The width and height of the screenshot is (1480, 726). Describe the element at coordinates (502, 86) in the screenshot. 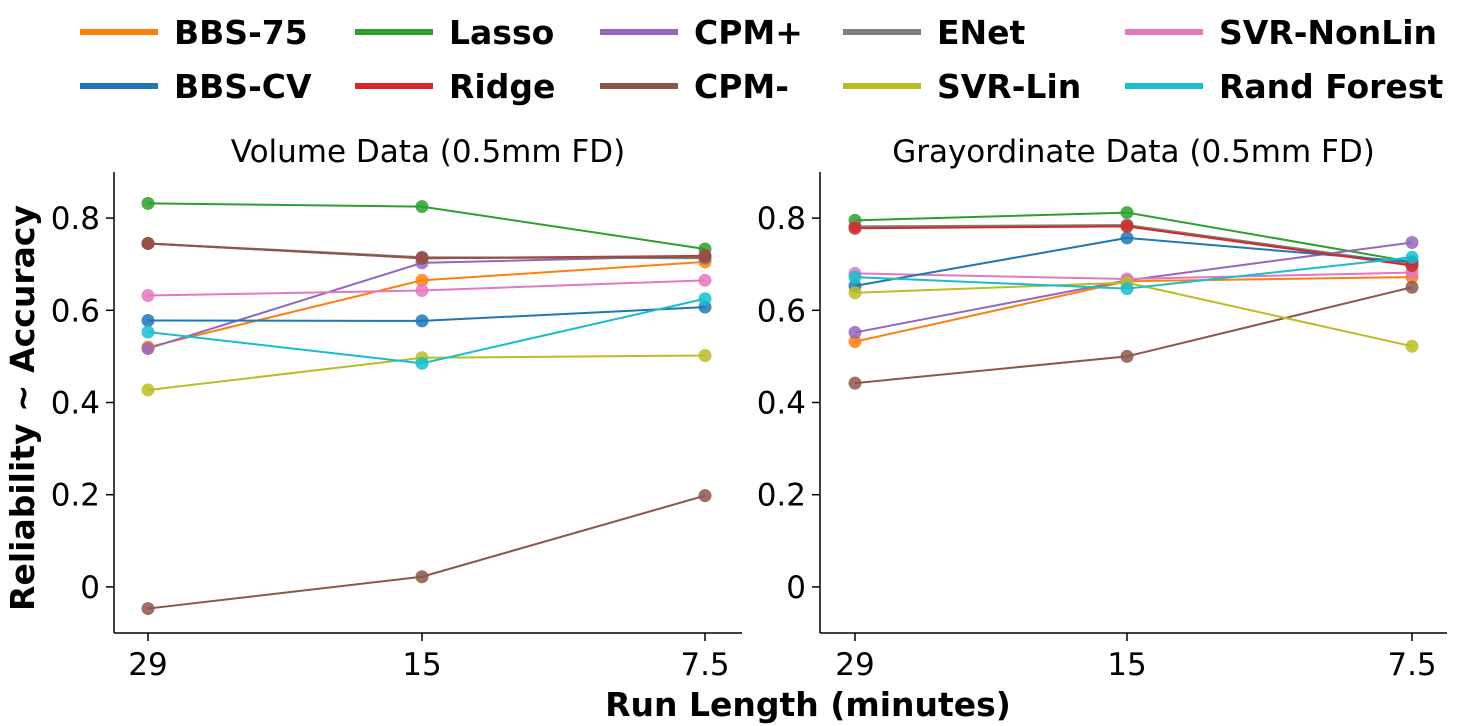

I see `legend-label: Ridge` at that location.